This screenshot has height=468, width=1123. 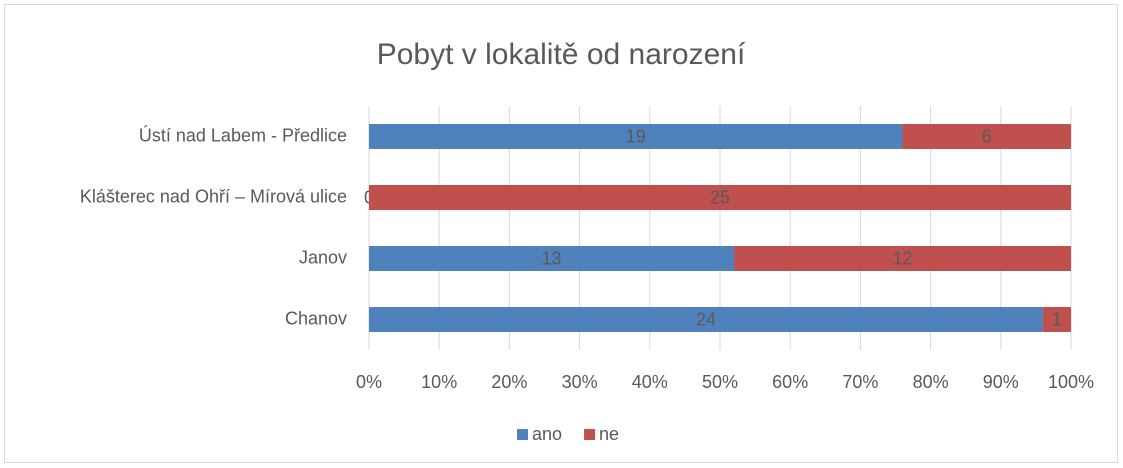 I want to click on legend-label: ano, so click(x=547, y=434).